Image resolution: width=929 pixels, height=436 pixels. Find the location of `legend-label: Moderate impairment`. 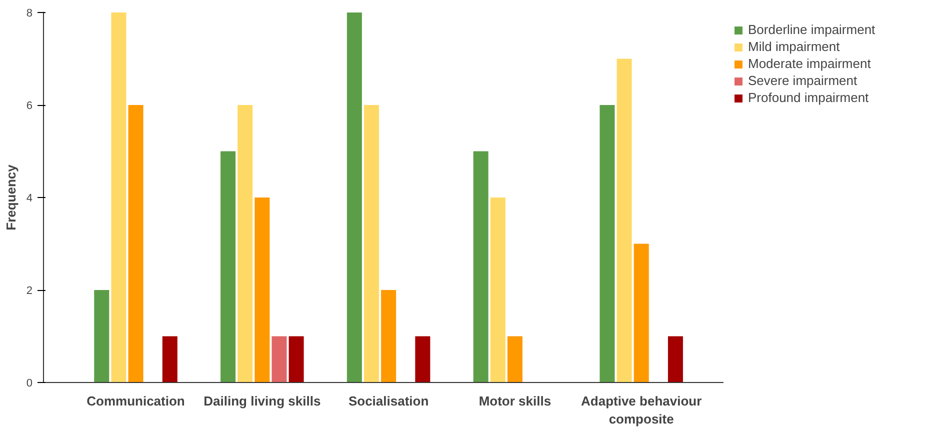

legend-label: Moderate impairment is located at coordinates (809, 63).